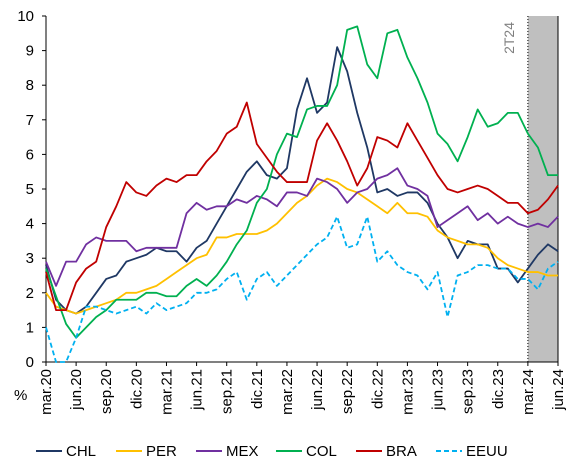 The width and height of the screenshot is (567, 462). I want to click on y-tick-label: 7, so click(30, 120).